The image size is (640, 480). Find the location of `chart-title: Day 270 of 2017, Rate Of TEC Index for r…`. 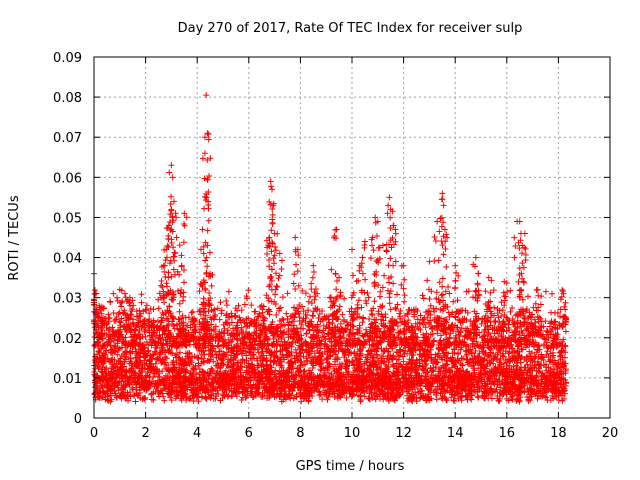

chart-title: Day 270 of 2017, Rate Of TEC Index for r… is located at coordinates (350, 28).